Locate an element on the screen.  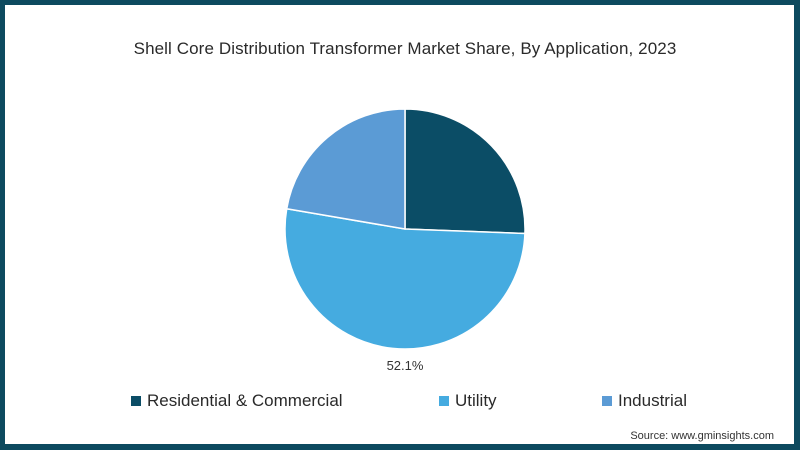
legend-item-utility: Utility is located at coordinates (468, 401).